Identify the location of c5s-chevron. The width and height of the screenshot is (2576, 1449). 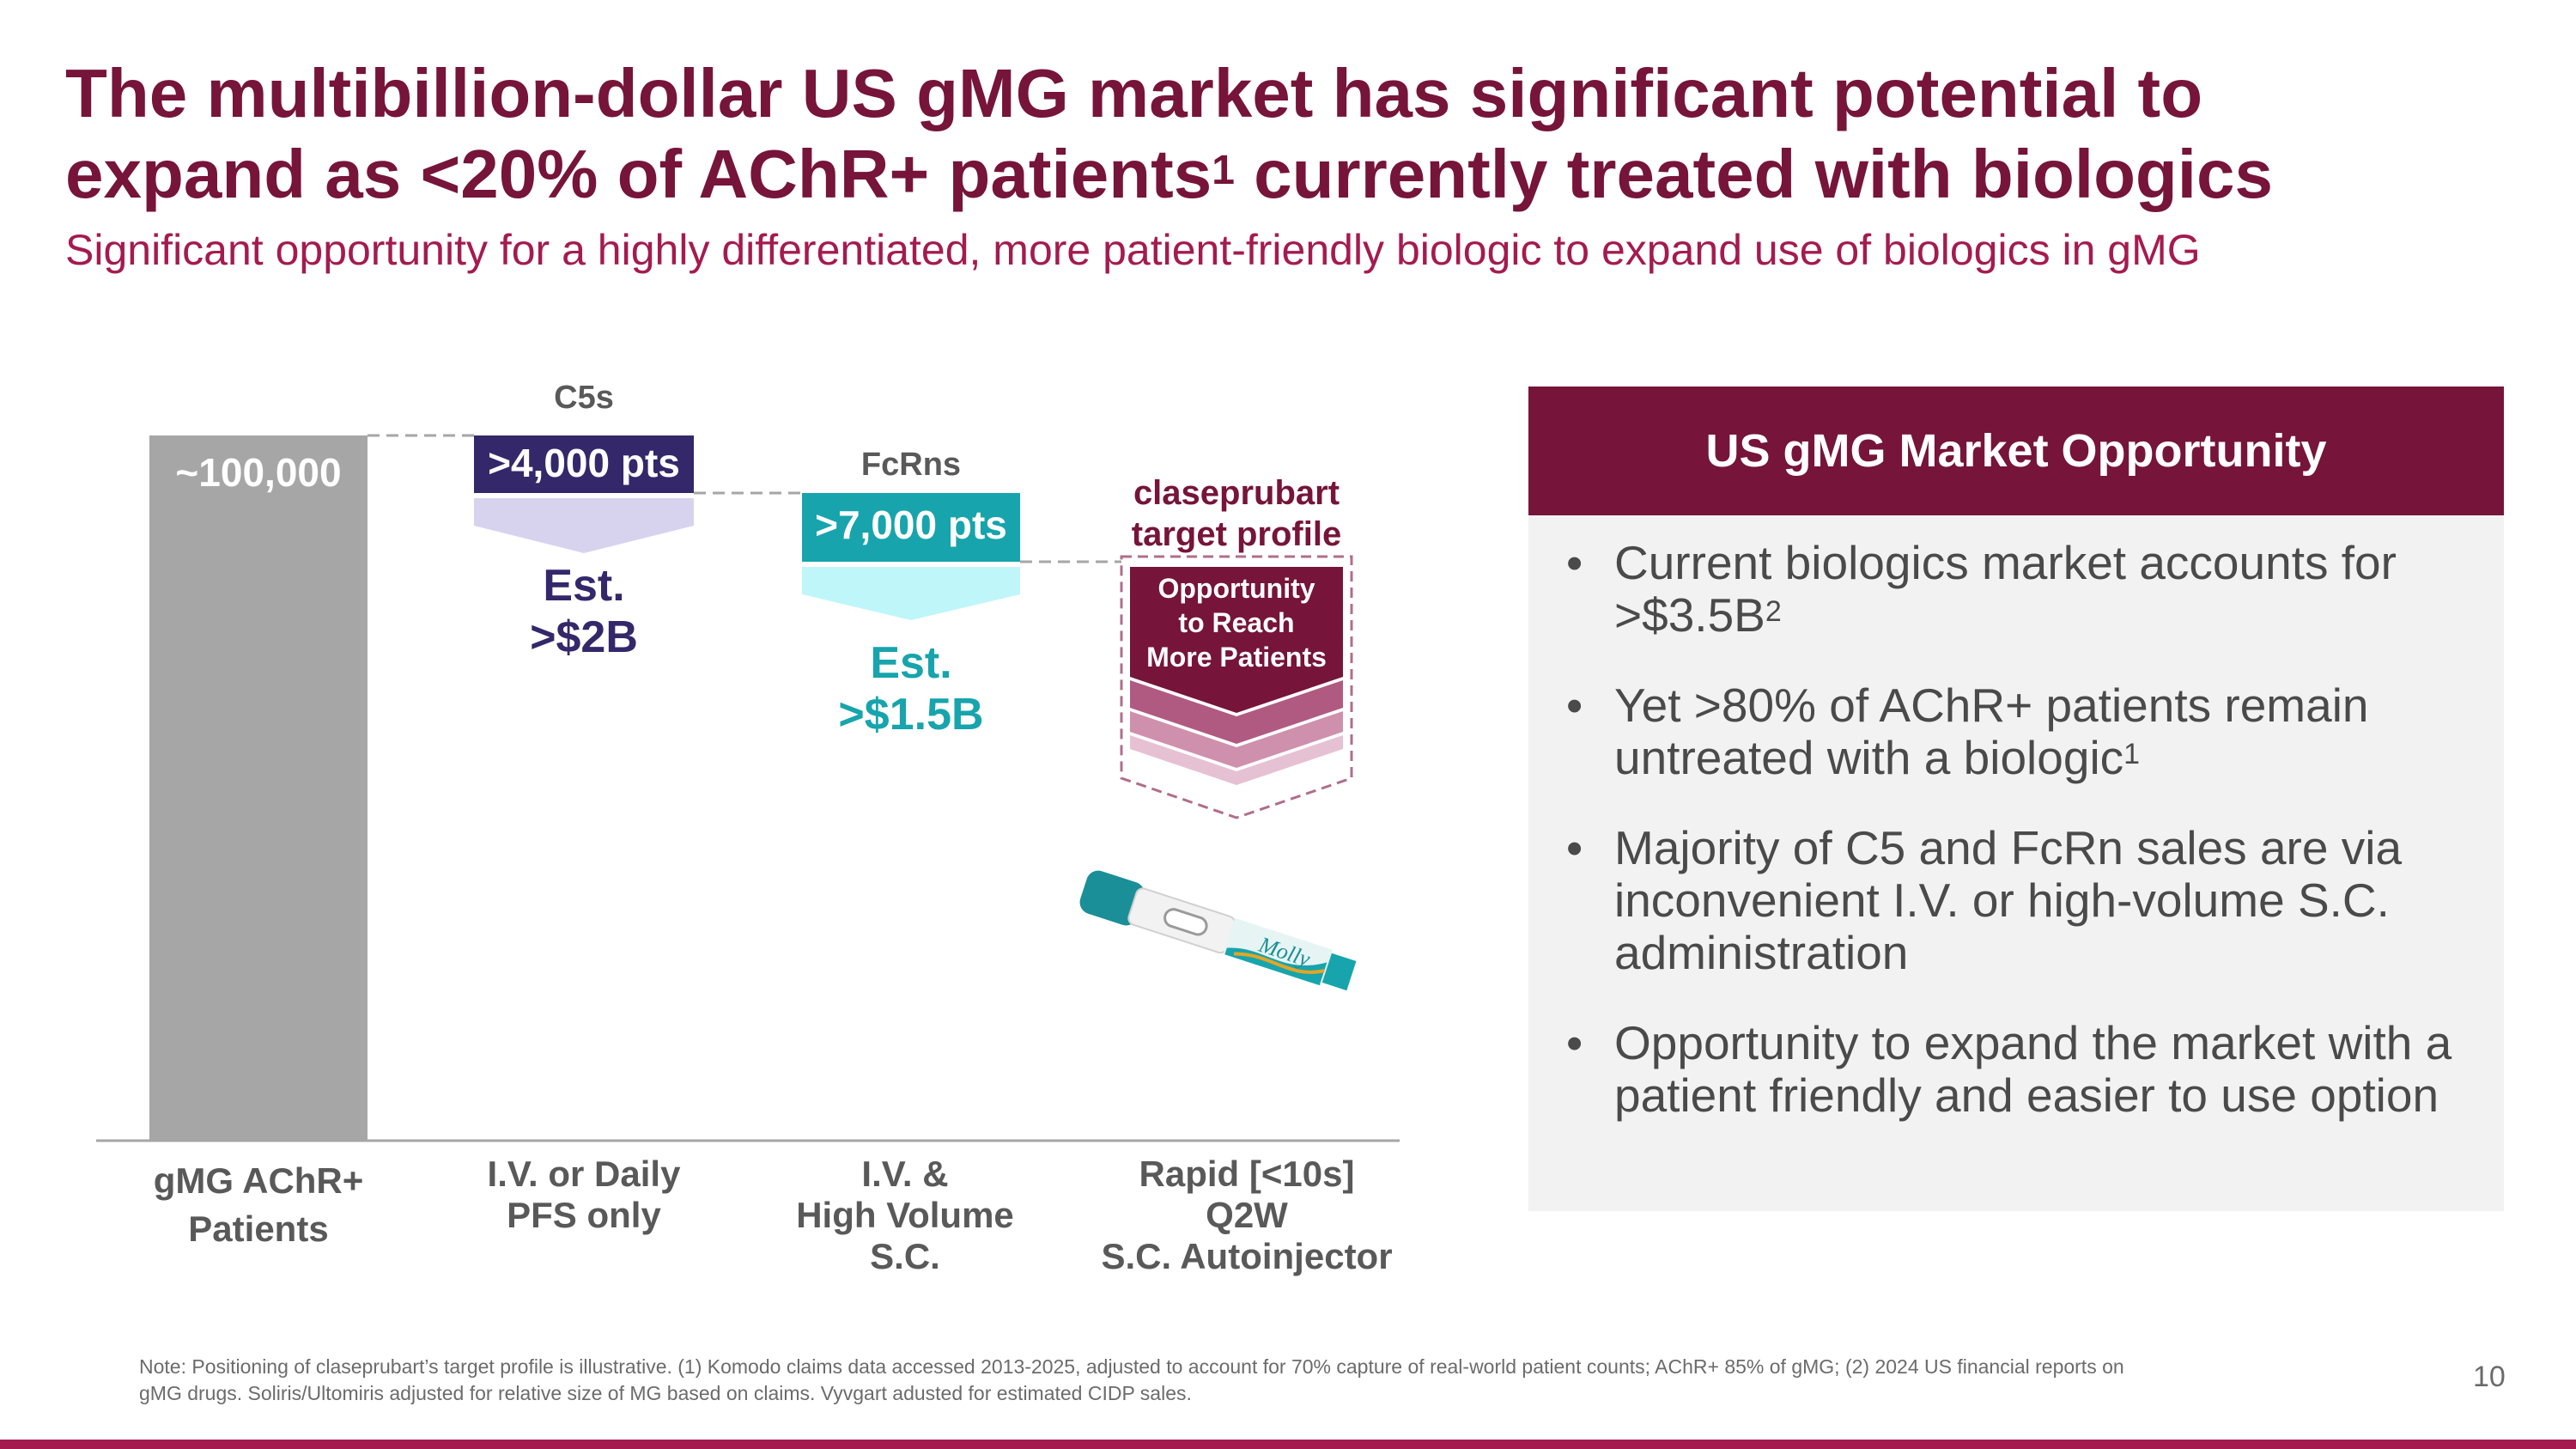
(584, 525).